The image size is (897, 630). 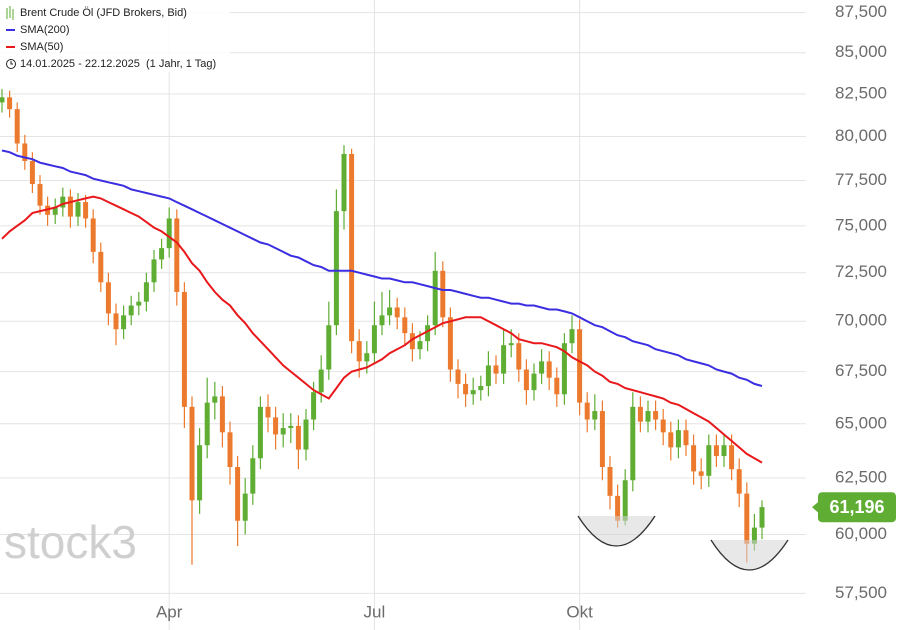 I want to click on legend-bg, so click(x=115, y=36).